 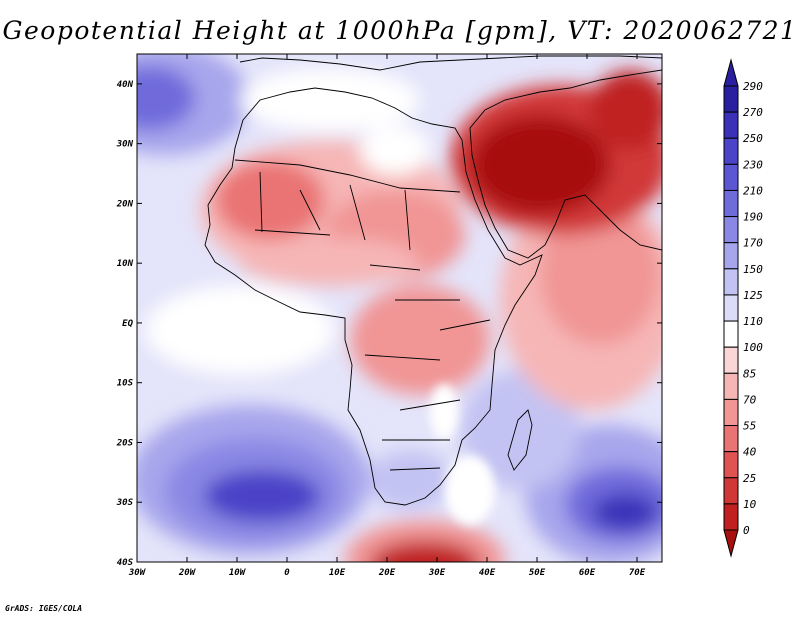 What do you see at coordinates (749, 373) in the screenshot?
I see `colorbar-label: 85` at bounding box center [749, 373].